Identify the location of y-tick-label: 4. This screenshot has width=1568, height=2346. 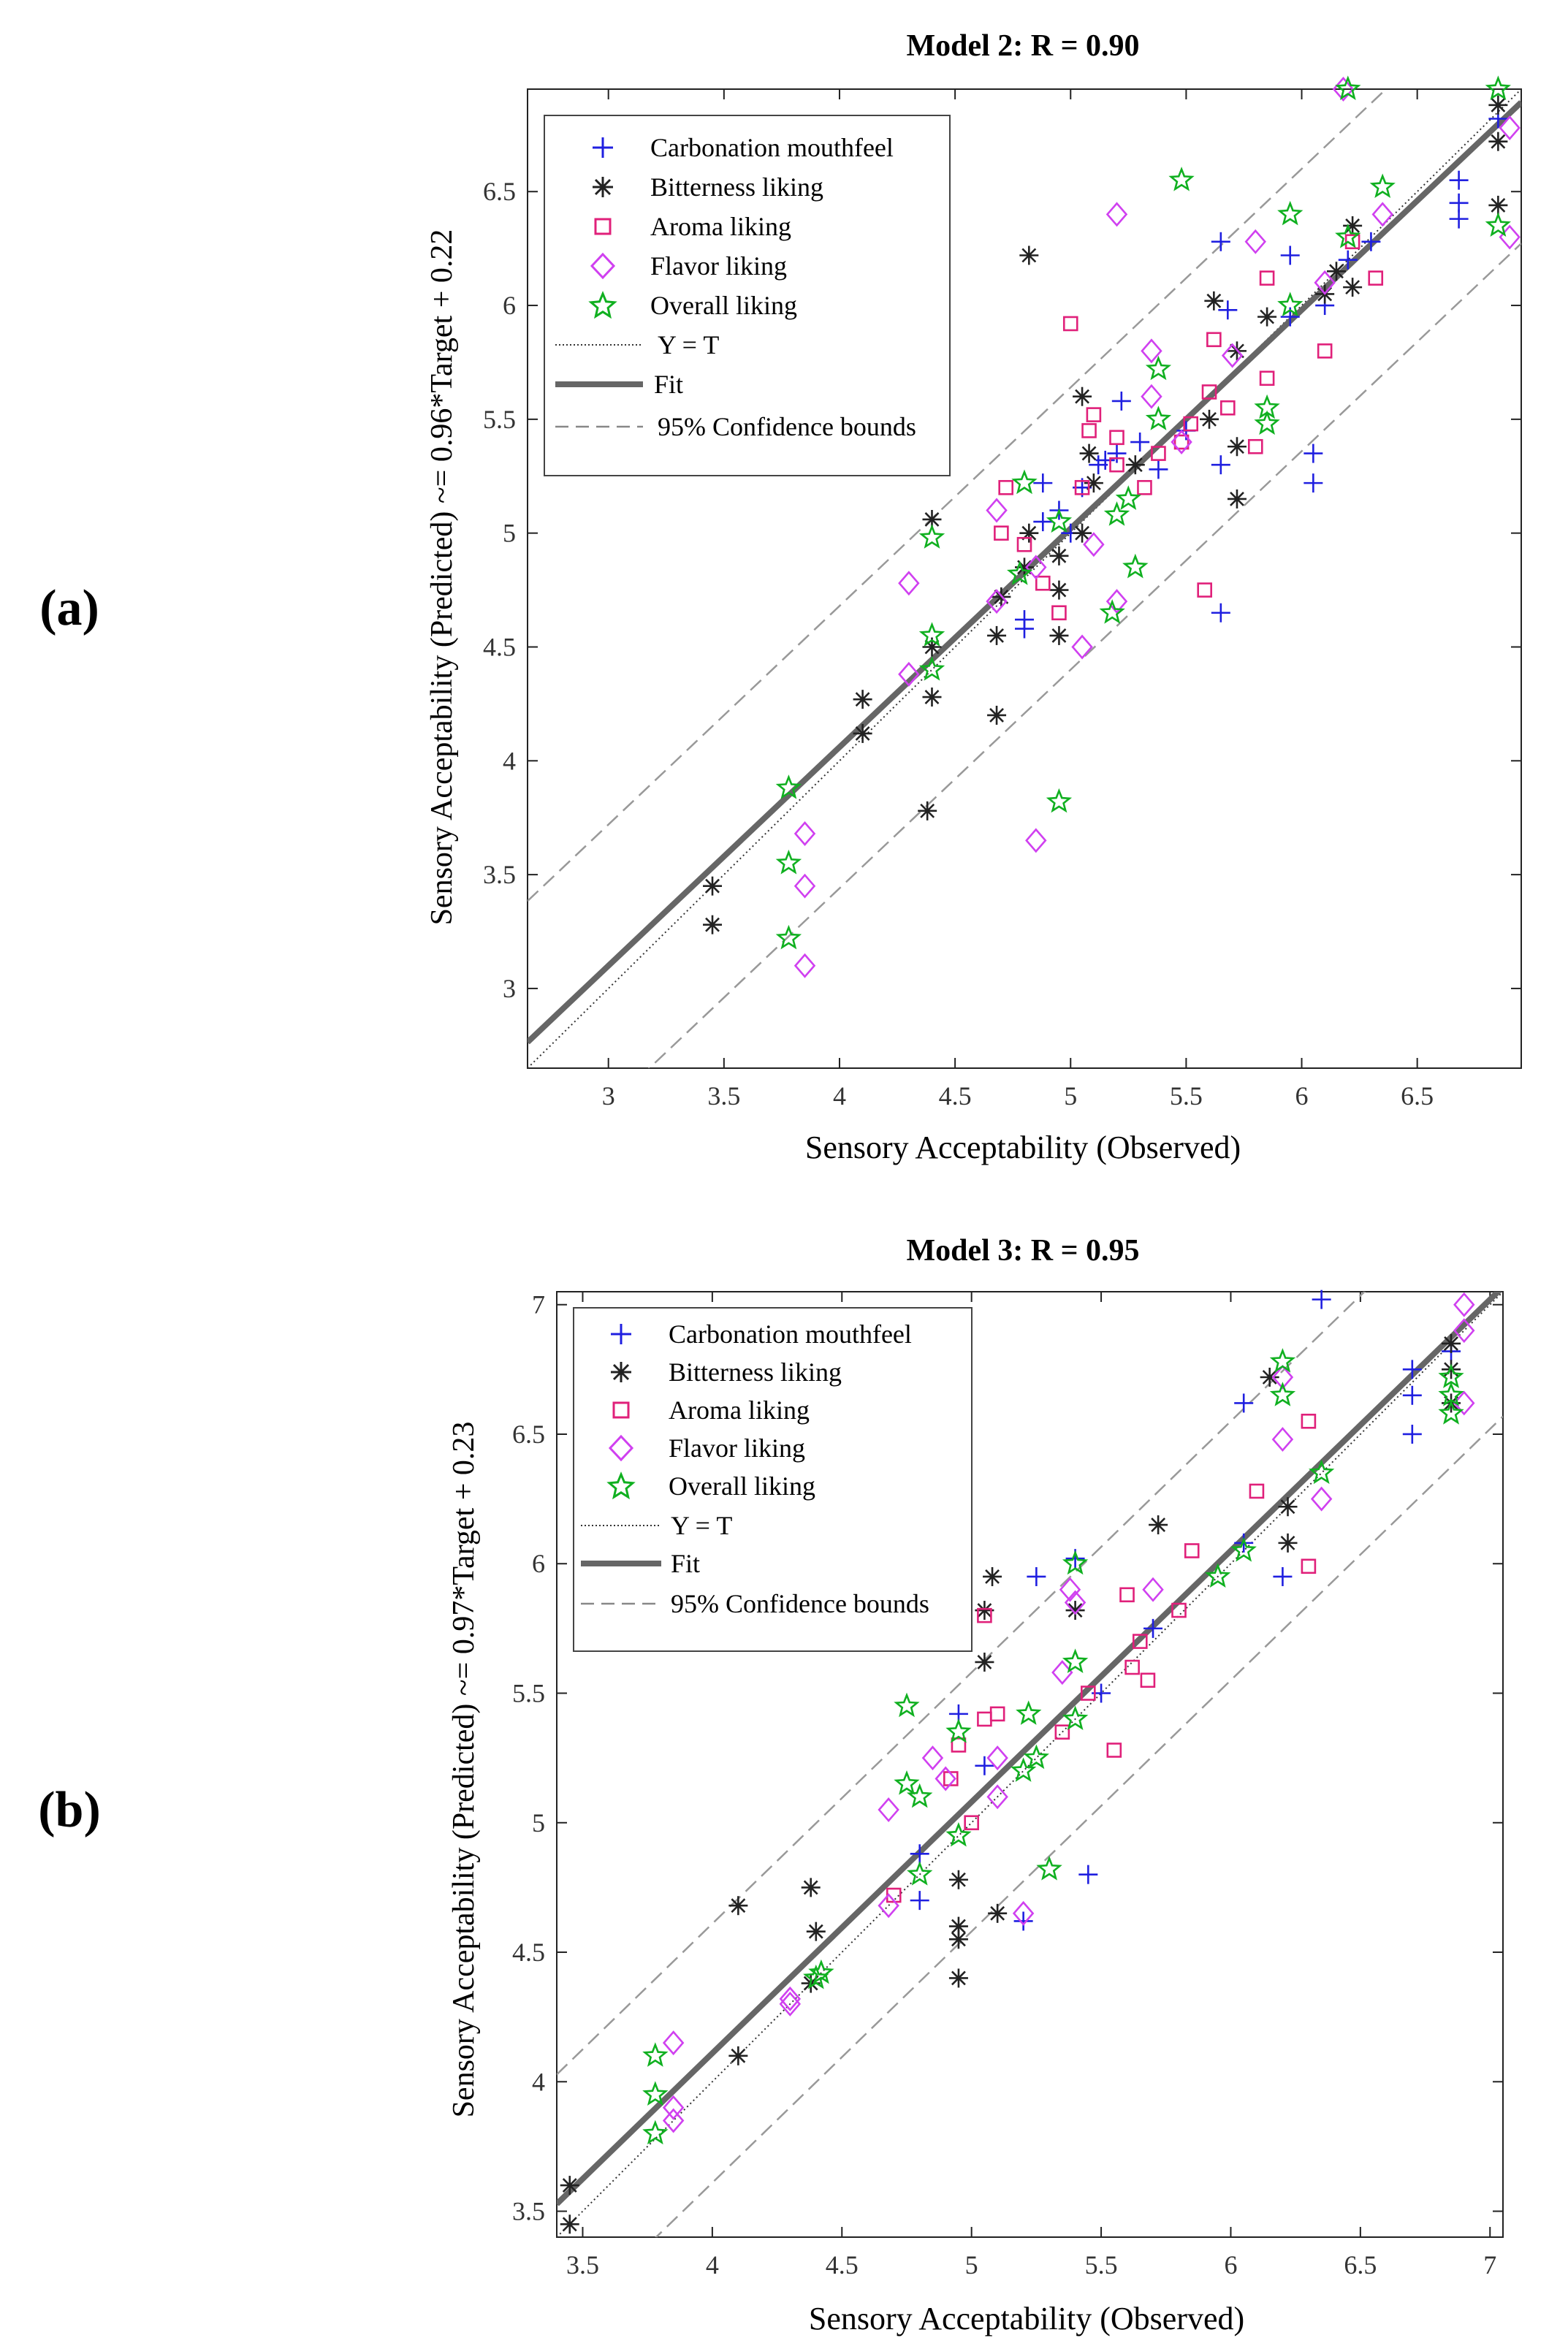
(509, 761).